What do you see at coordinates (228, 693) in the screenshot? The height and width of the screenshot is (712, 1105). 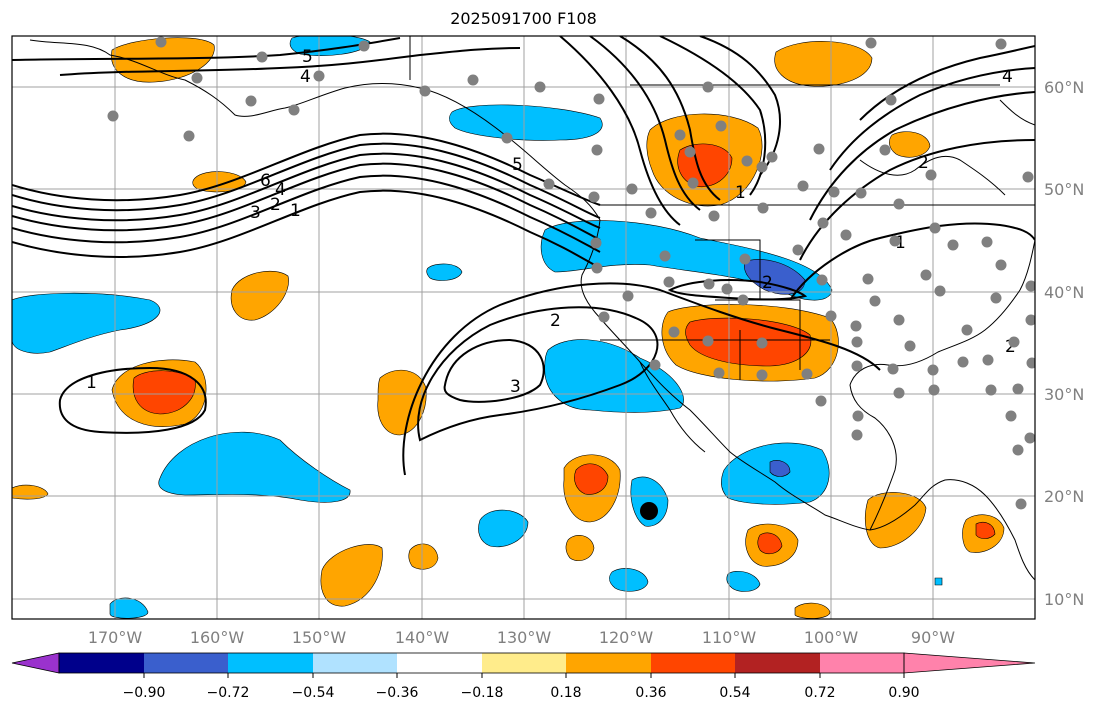 I see `colorbar-tick-label: −0.72` at bounding box center [228, 693].